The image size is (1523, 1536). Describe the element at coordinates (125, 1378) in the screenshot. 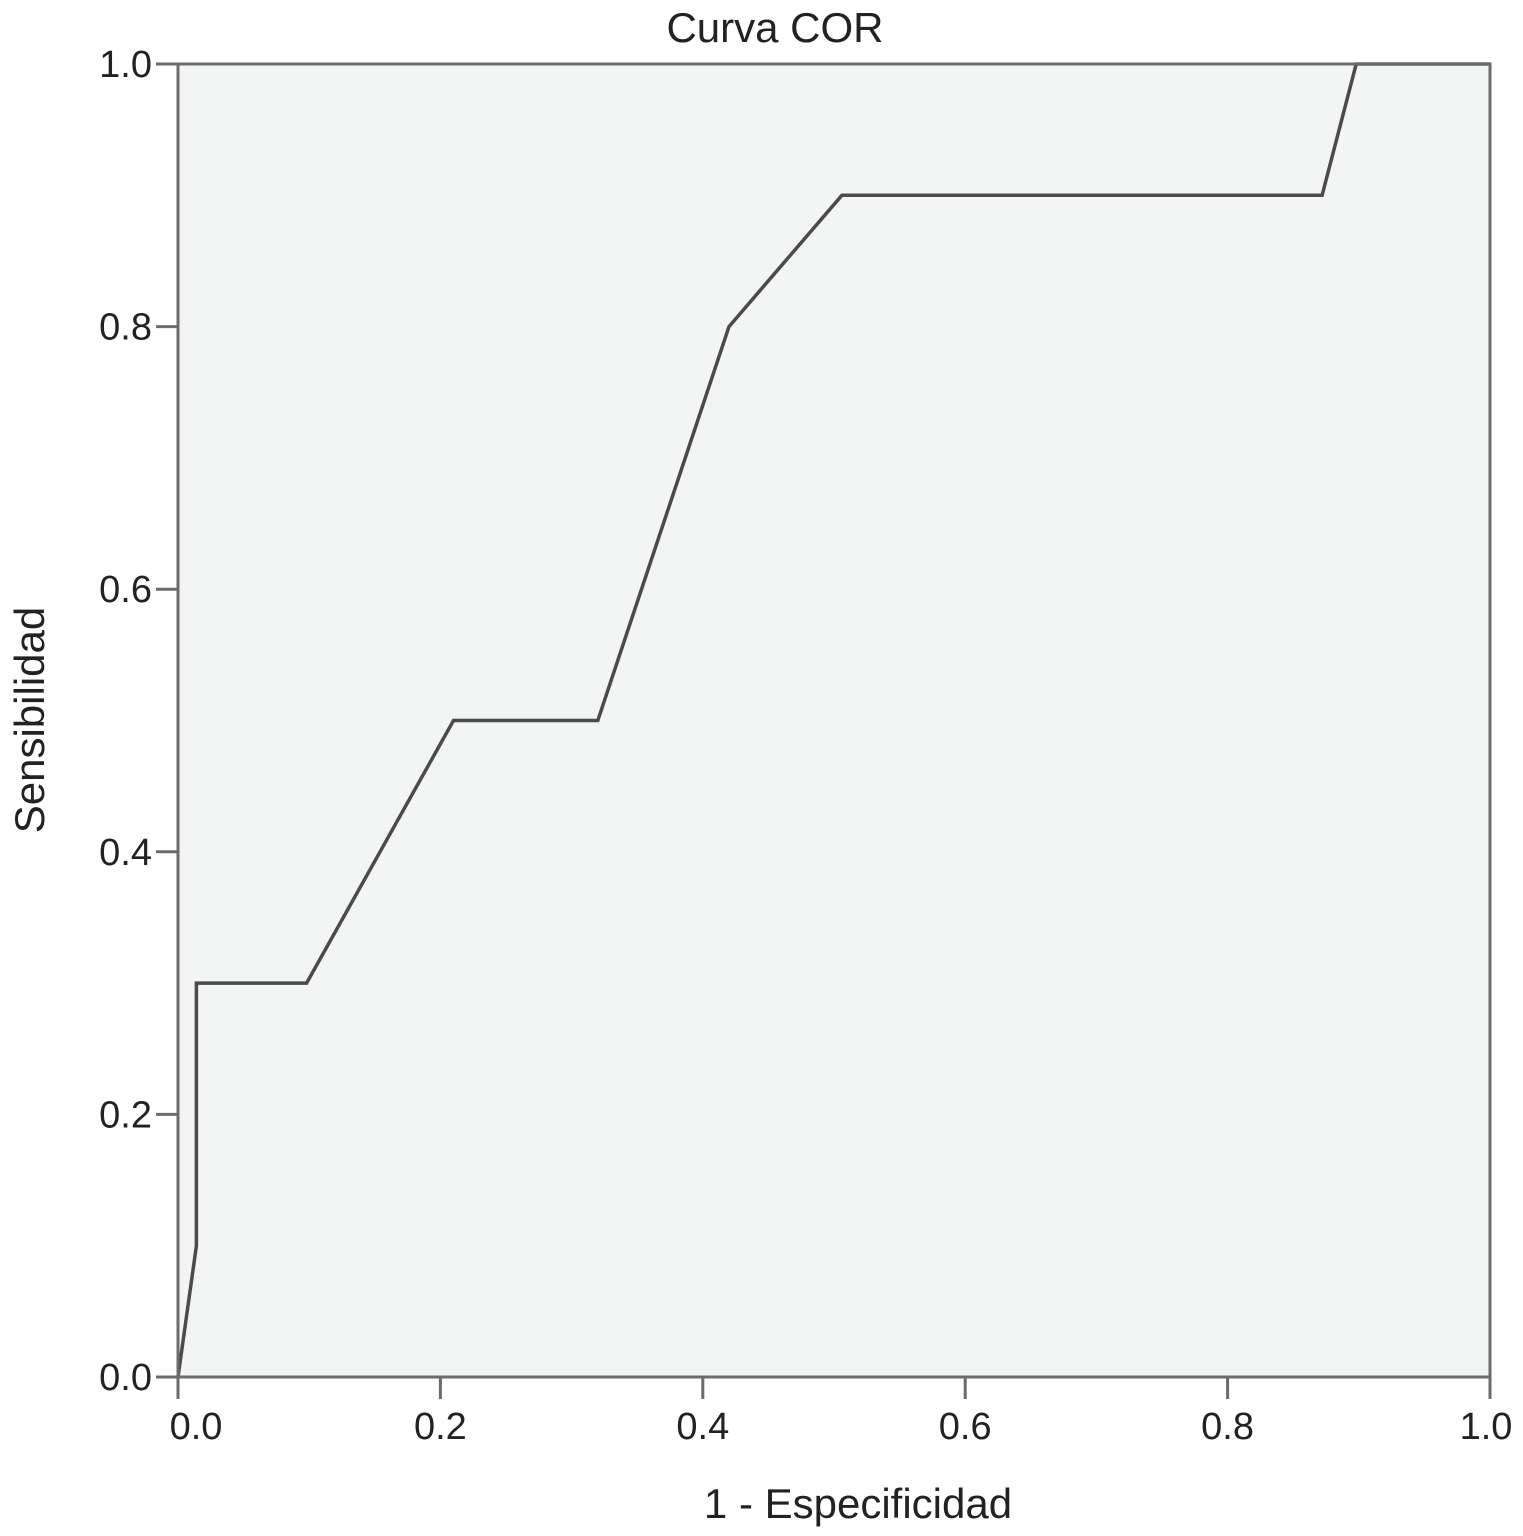

I see `y-tick-label: 0.0` at that location.